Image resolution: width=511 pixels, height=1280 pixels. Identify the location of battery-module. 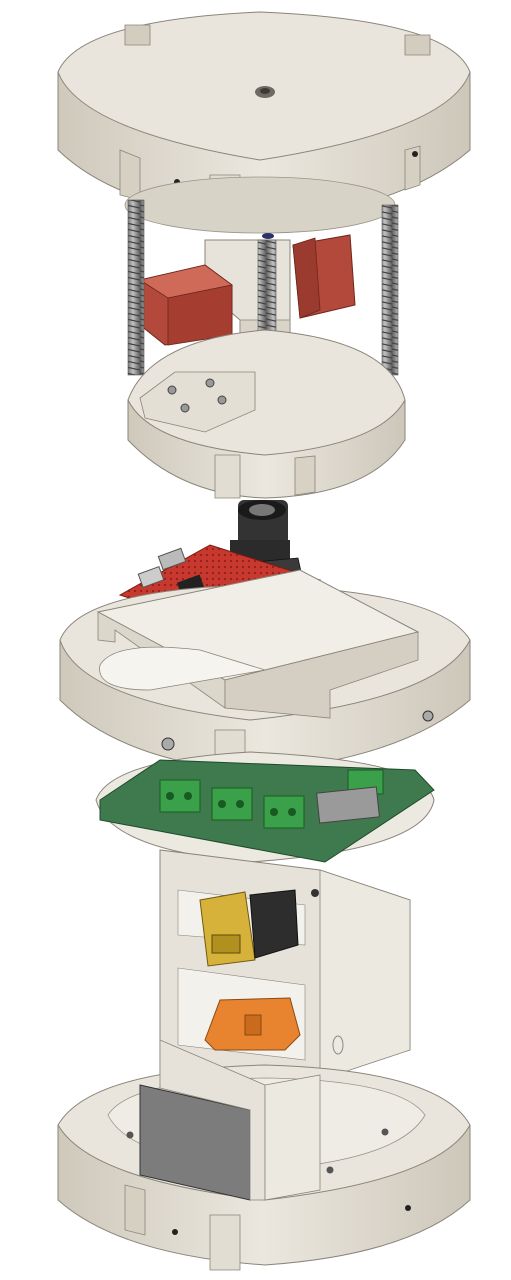
(249, 928).